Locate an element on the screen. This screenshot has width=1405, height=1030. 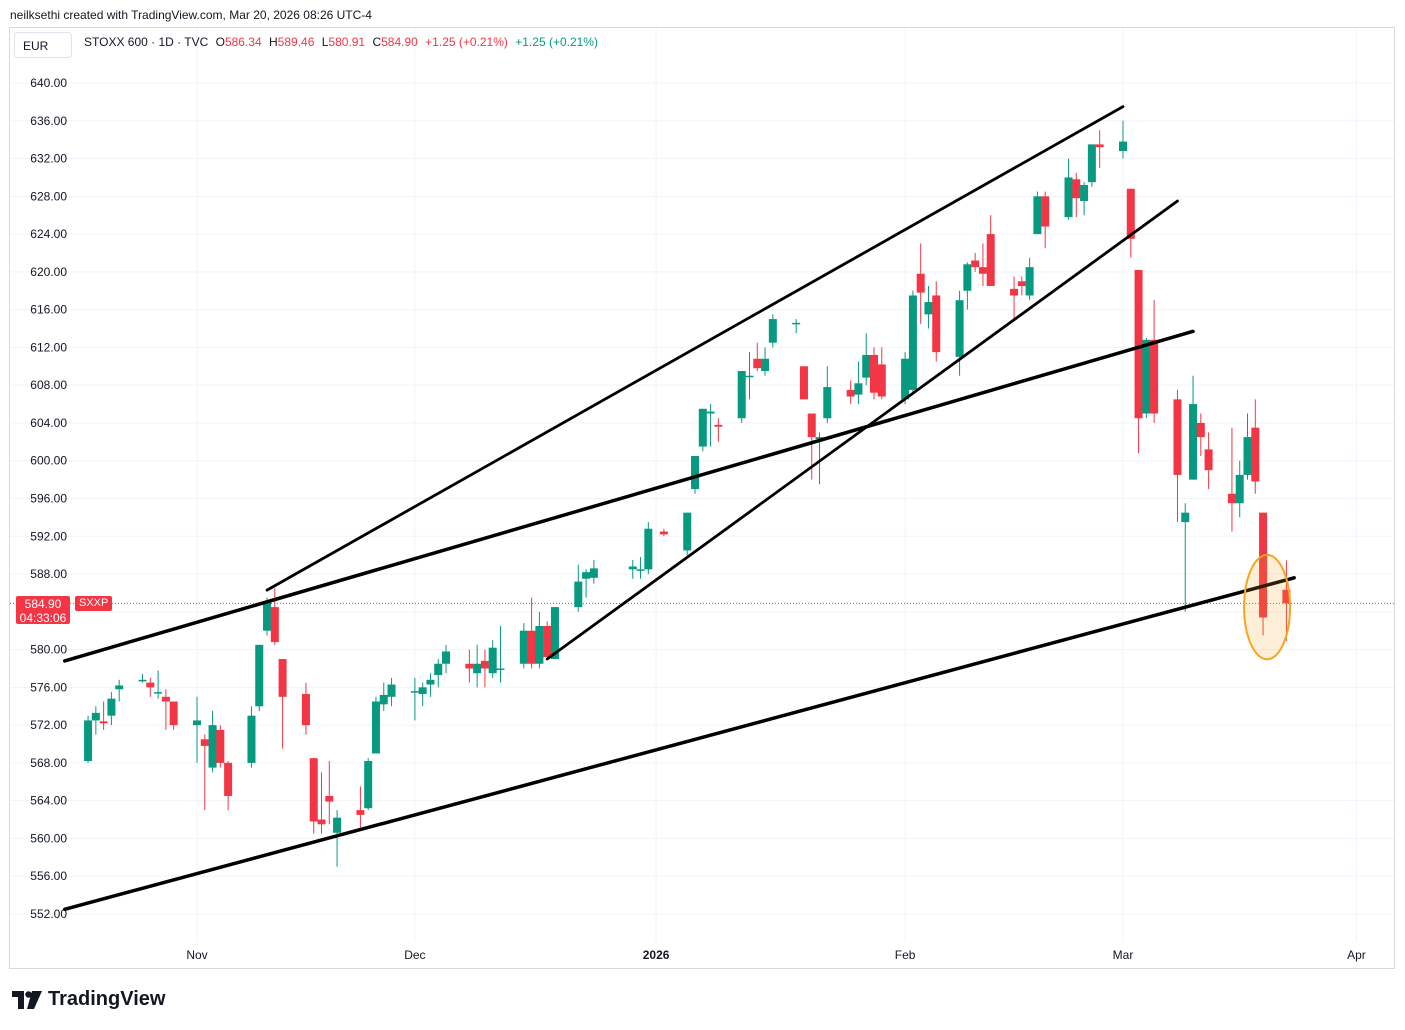
x-axis-ticks: Nov Dec 2026 Feb Mar Apr is located at coordinates (775, 955).